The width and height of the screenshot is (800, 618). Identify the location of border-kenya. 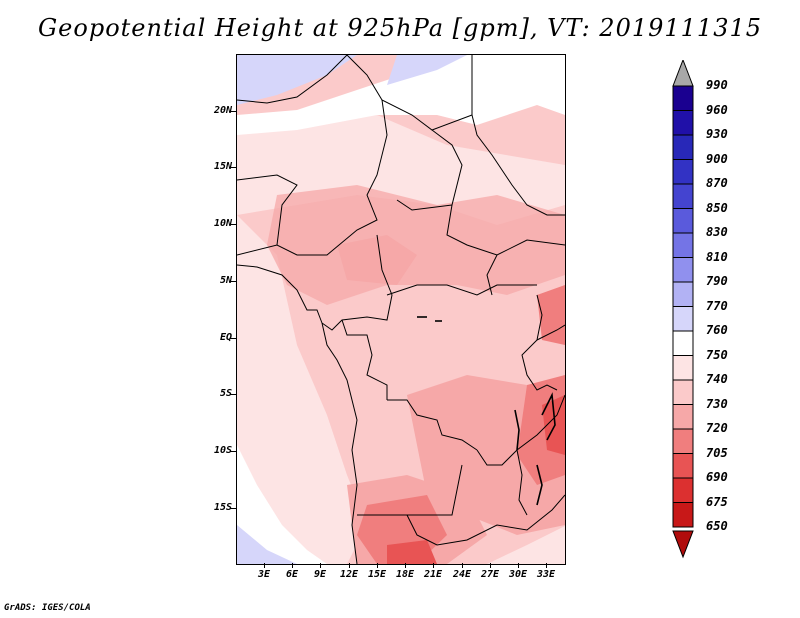
(550, 332).